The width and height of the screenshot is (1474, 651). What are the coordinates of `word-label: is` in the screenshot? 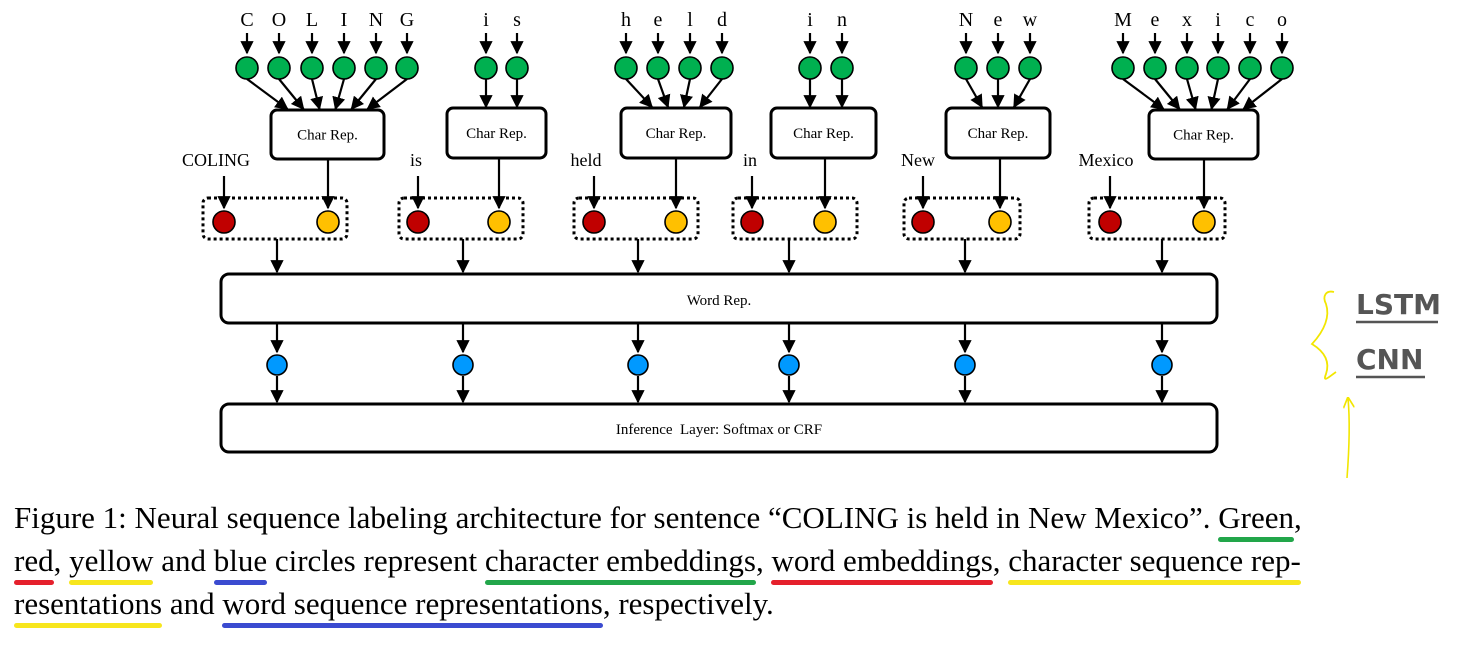 It's located at (416, 160).